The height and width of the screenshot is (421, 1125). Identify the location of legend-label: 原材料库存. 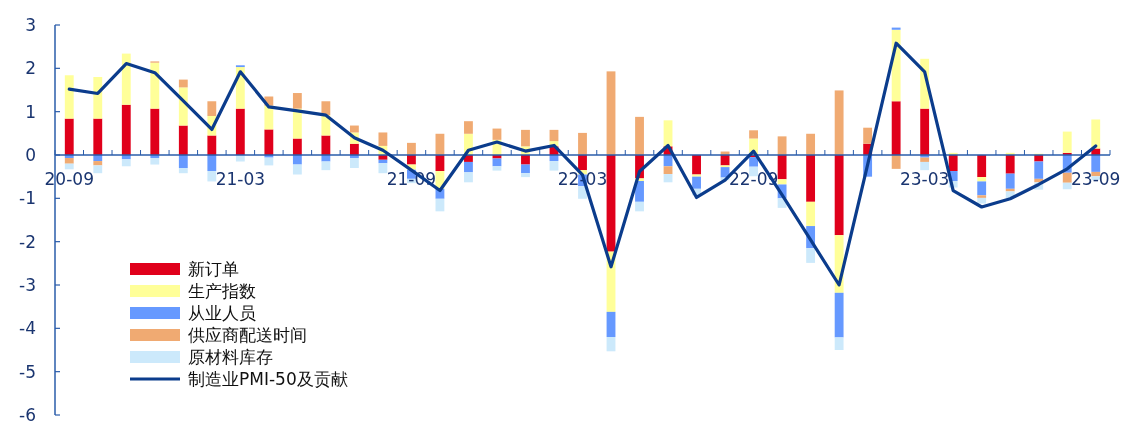
(230, 357).